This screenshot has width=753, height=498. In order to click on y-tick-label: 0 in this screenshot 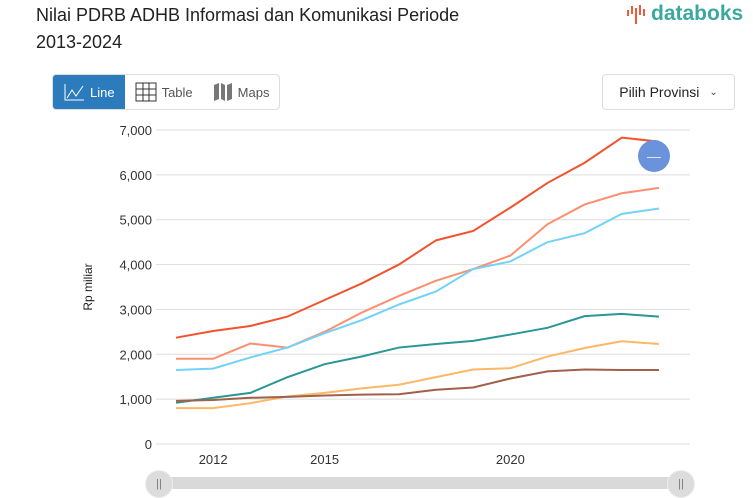, I will do `click(148, 444)`.